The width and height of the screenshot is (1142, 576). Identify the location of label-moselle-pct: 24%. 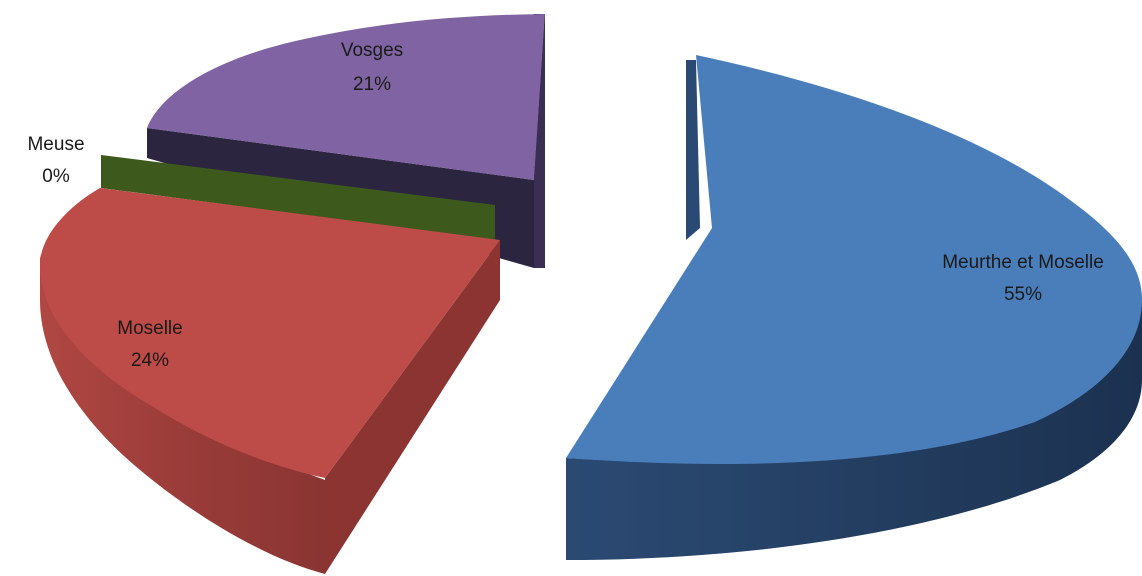
(150, 360).